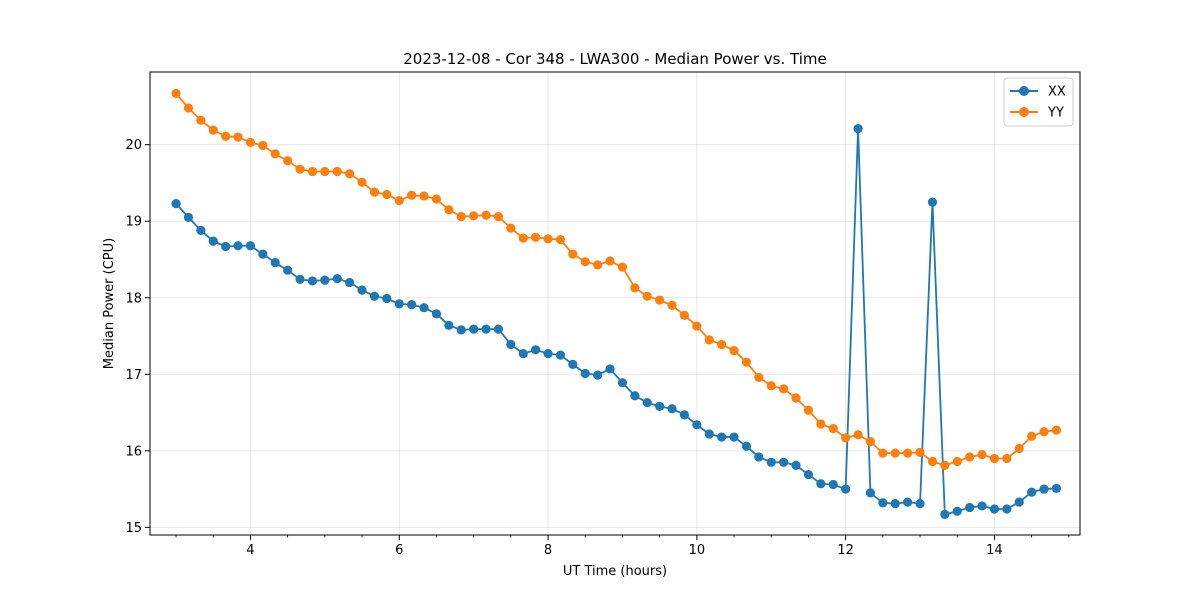 The width and height of the screenshot is (1200, 600). Describe the element at coordinates (994, 550) in the screenshot. I see `x-tick-label: 14` at that location.